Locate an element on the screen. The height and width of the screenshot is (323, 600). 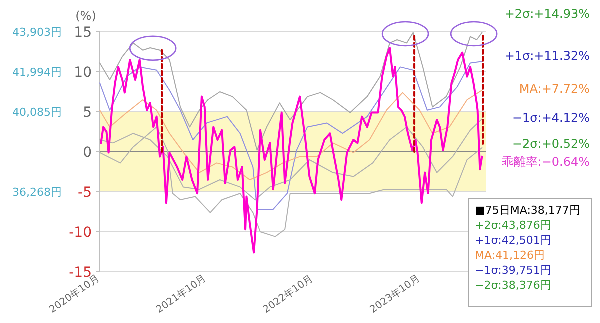
text: +1σ:+11.32% is located at coordinates (547, 56).